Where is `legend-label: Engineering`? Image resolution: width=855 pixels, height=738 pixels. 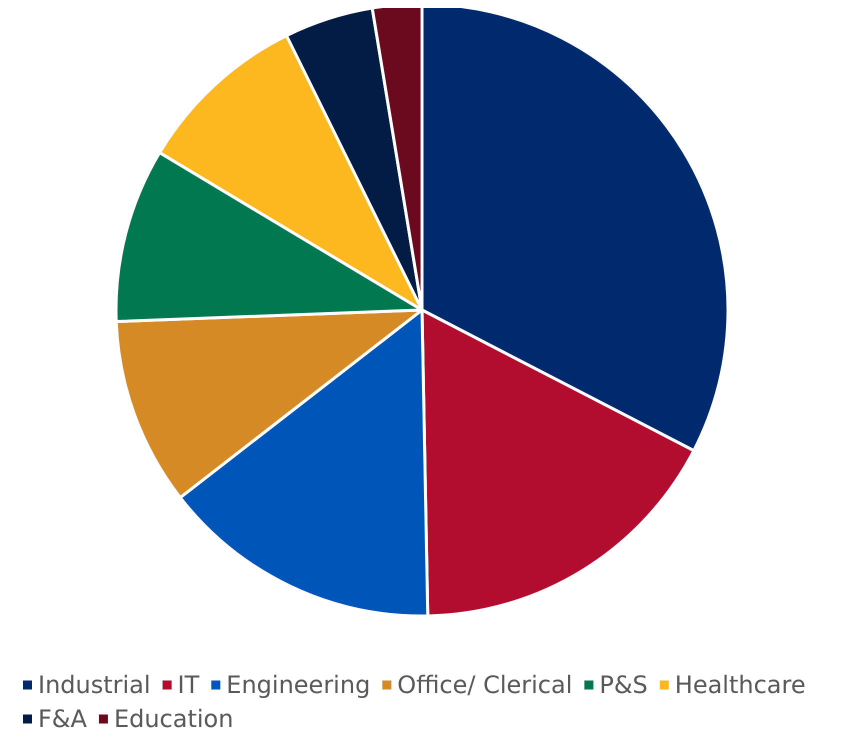
legend-label: Engineering is located at coordinates (298, 685).